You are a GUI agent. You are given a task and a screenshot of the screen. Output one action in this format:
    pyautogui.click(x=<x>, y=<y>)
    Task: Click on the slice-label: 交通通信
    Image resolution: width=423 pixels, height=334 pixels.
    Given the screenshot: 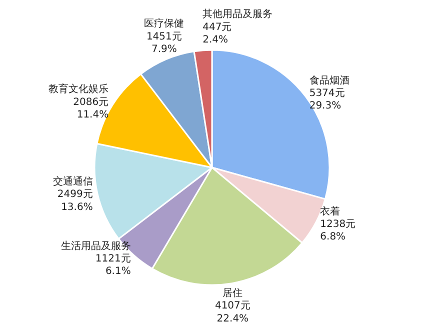 What is the action you would take?
    pyautogui.click(x=72, y=182)
    